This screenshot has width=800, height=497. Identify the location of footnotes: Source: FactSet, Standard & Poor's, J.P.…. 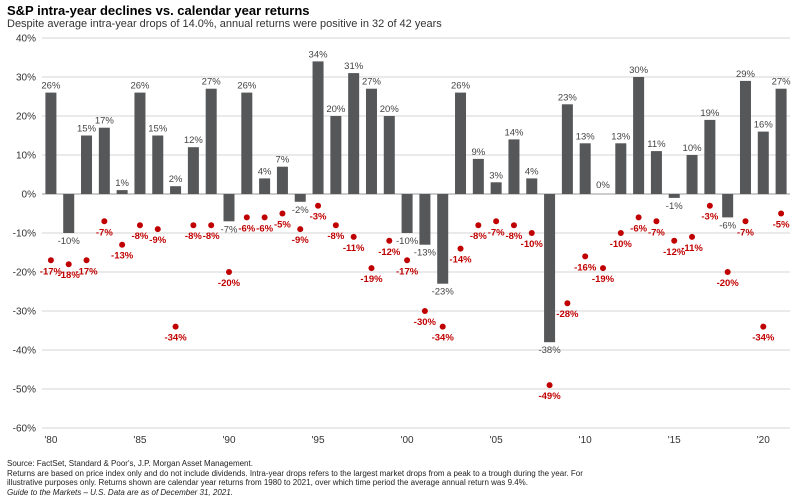
(402, 478).